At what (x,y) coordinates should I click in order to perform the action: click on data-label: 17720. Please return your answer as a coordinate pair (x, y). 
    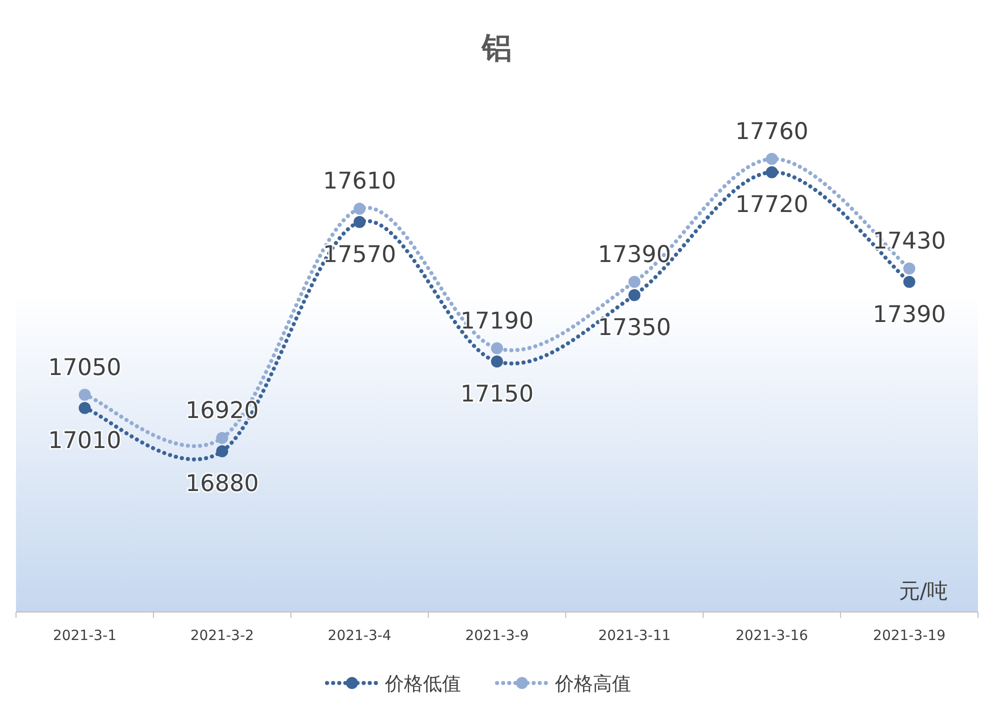
    Looking at the image, I should click on (771, 205).